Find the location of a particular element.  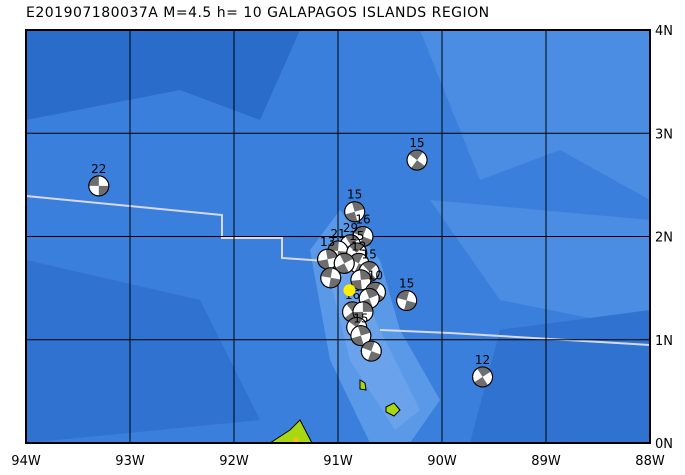

depth-label: 10 is located at coordinates (375, 275).